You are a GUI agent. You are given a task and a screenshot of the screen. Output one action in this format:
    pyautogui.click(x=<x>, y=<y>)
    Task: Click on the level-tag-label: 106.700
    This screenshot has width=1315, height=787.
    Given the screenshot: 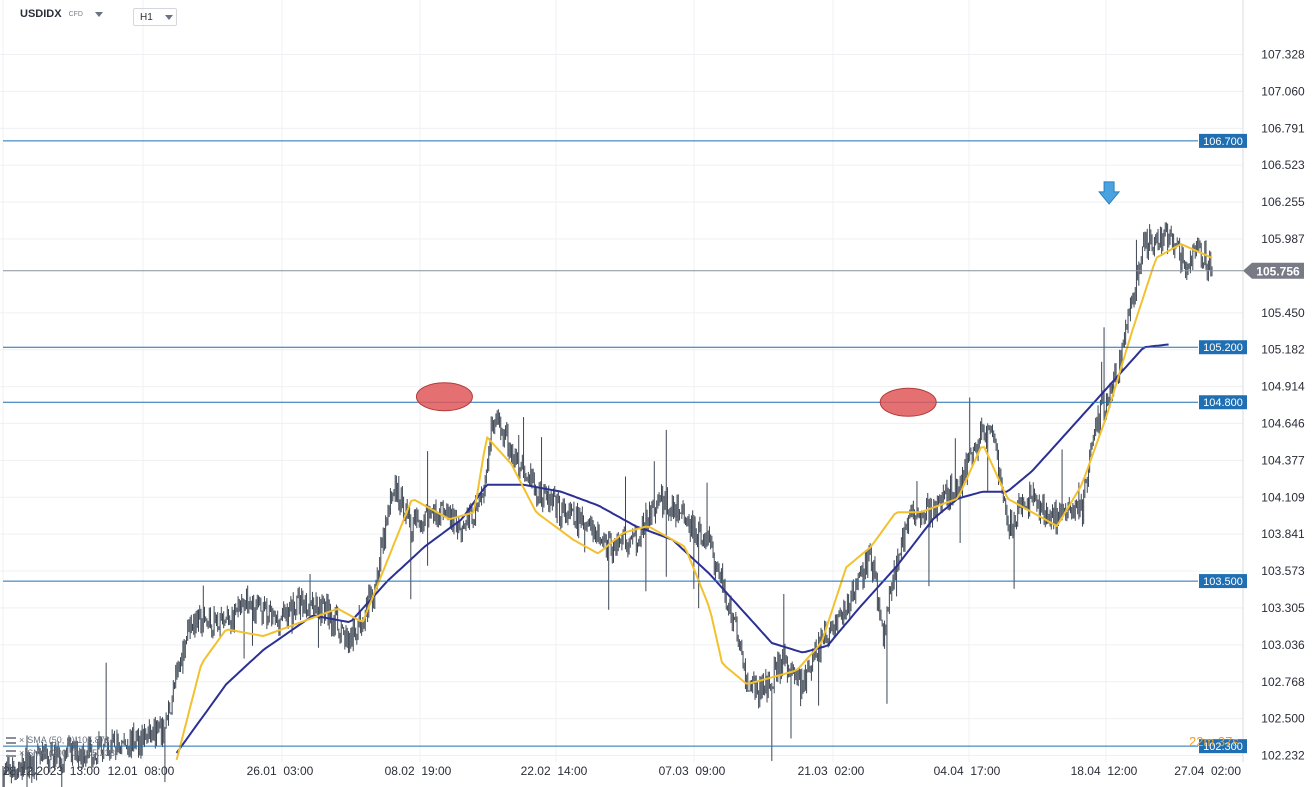 What is the action you would take?
    pyautogui.click(x=1223, y=142)
    